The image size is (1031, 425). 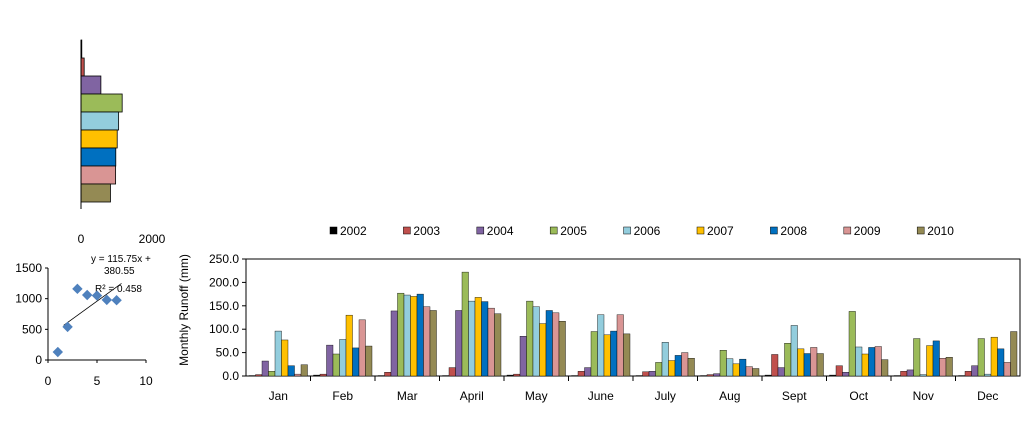 I want to click on bar-Nov-2004, so click(x=910, y=373).